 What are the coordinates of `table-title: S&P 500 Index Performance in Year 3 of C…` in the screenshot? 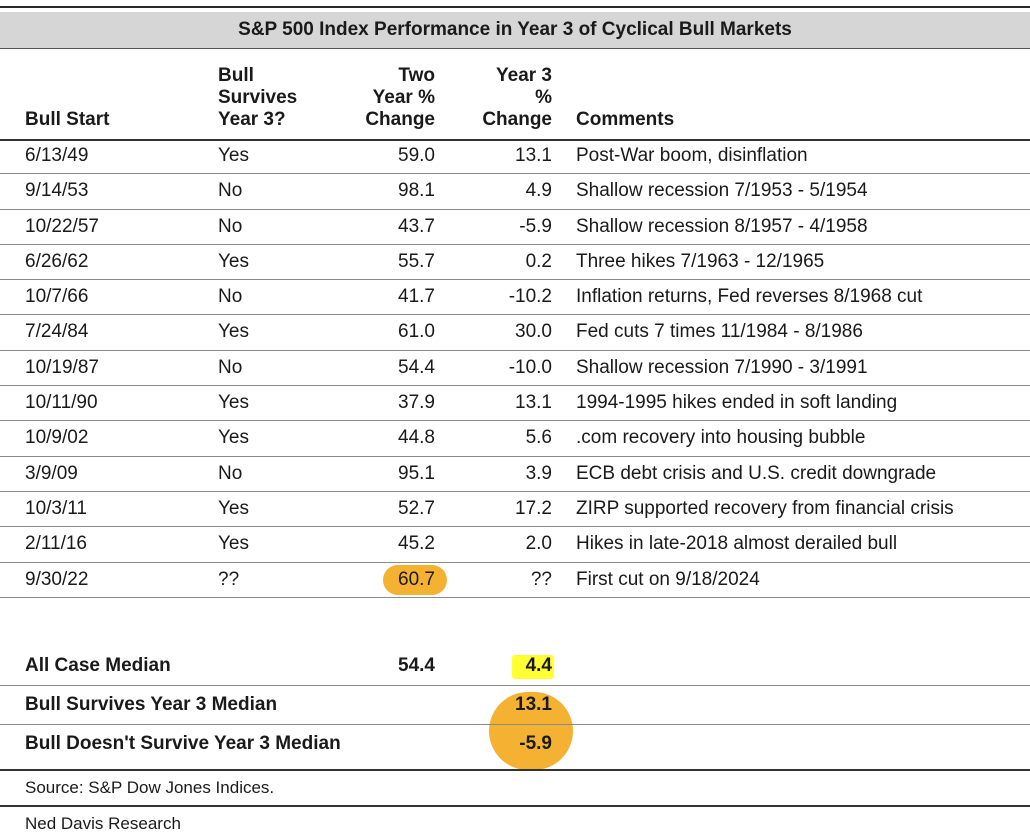 It's located at (515, 30).